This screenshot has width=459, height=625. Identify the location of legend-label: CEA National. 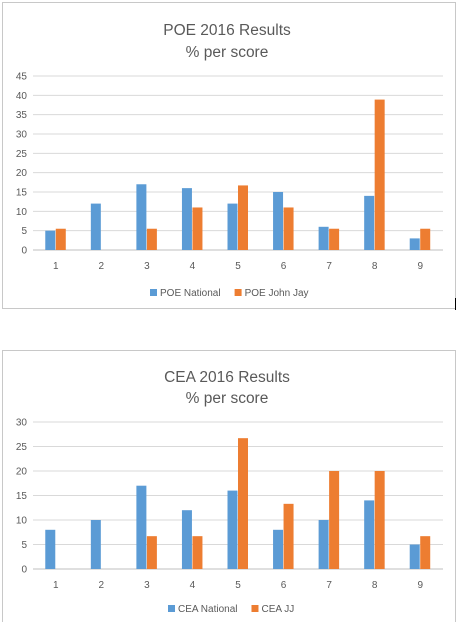
(207, 609).